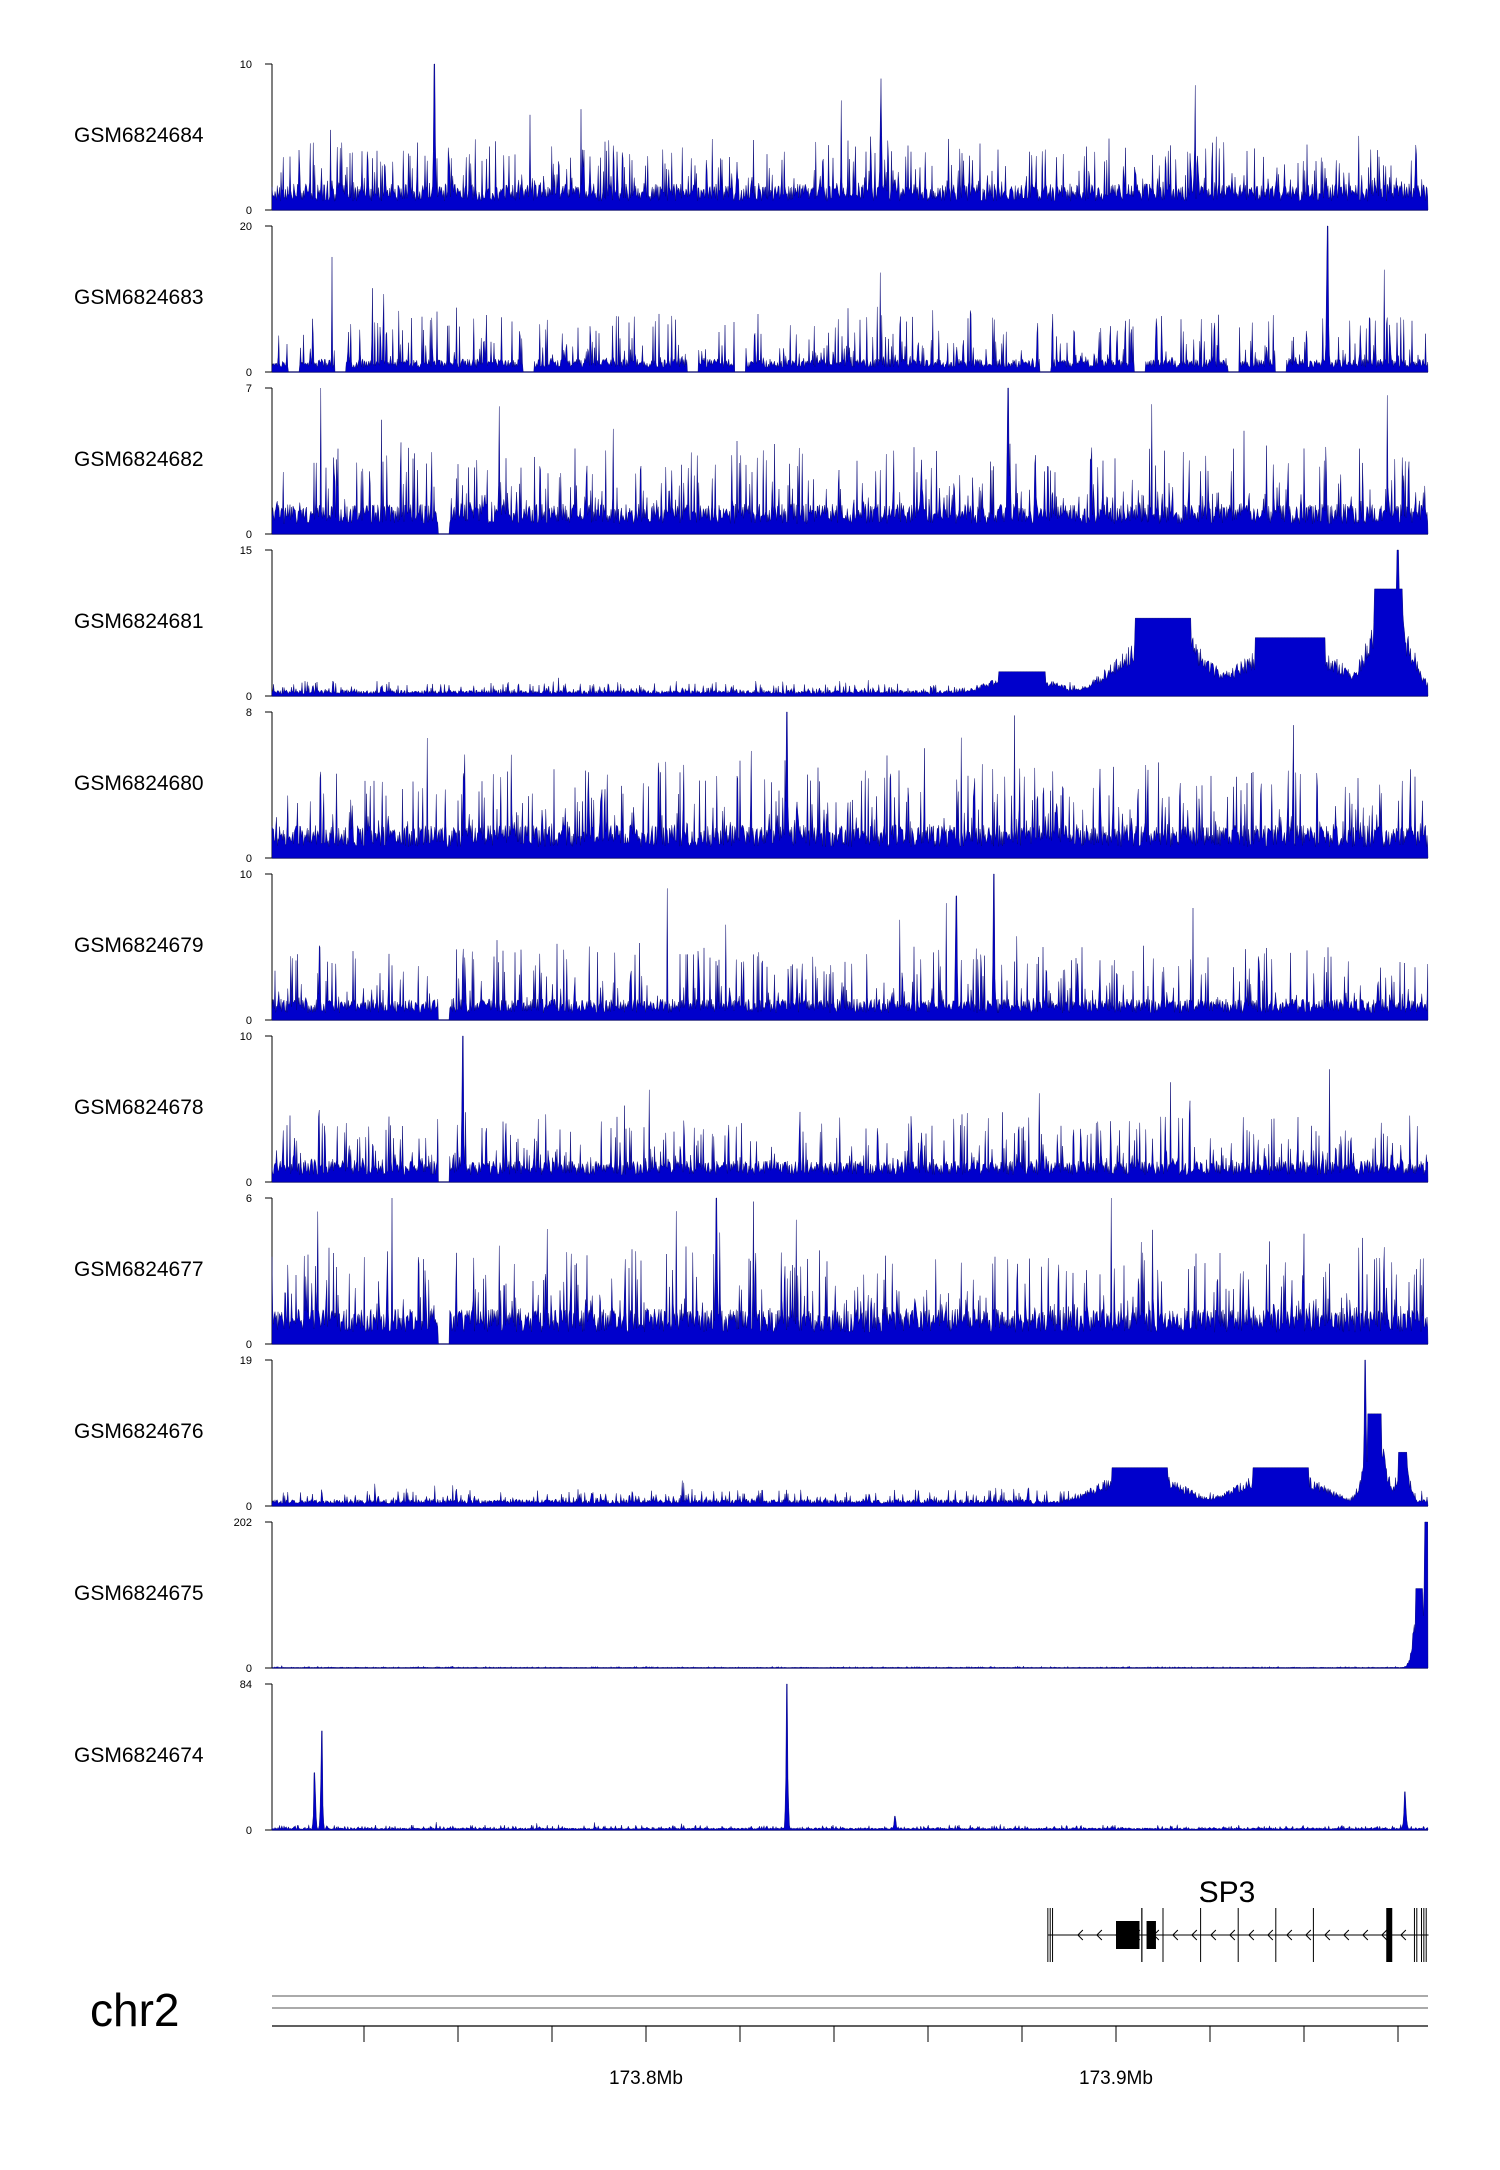  I want to click on track-label: GSM6824676, so click(139, 1431).